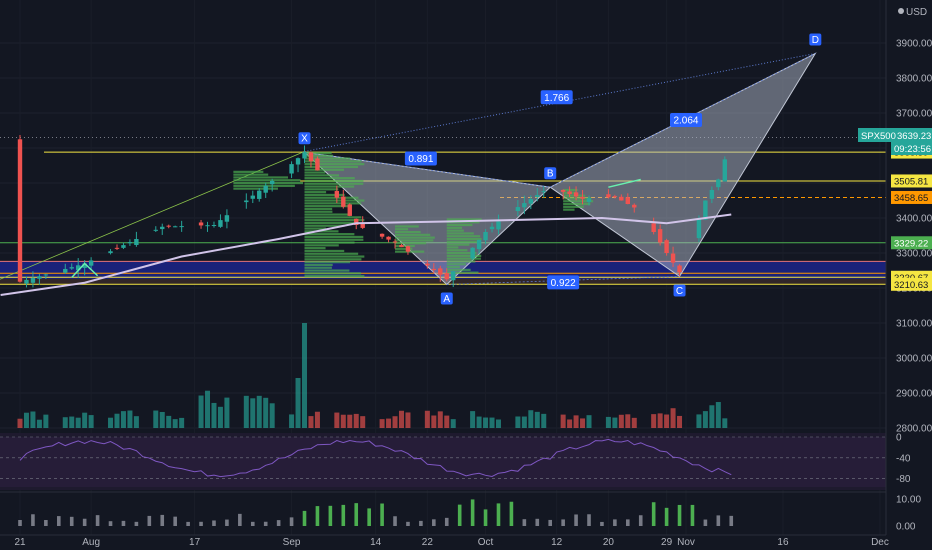 The image size is (932, 550). Describe the element at coordinates (624, 183) in the screenshot. I see `arrow-up` at that location.